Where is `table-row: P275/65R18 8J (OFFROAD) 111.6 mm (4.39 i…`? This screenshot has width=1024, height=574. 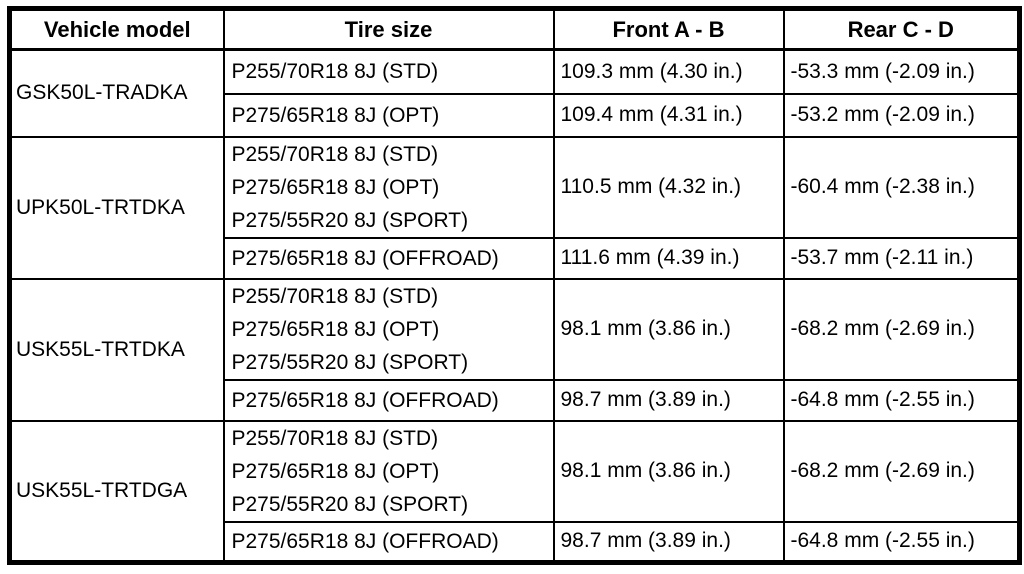
table-row: P275/65R18 8J (OFFROAD) 111.6 mm (4.39 i… is located at coordinates (515, 258).